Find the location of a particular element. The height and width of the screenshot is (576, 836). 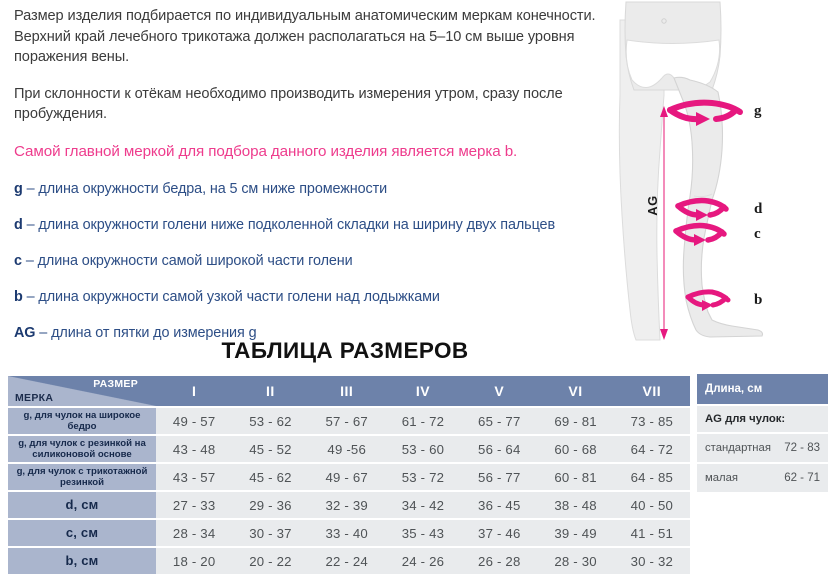

cell-r0-c2: 53 - 62 is located at coordinates (270, 421).